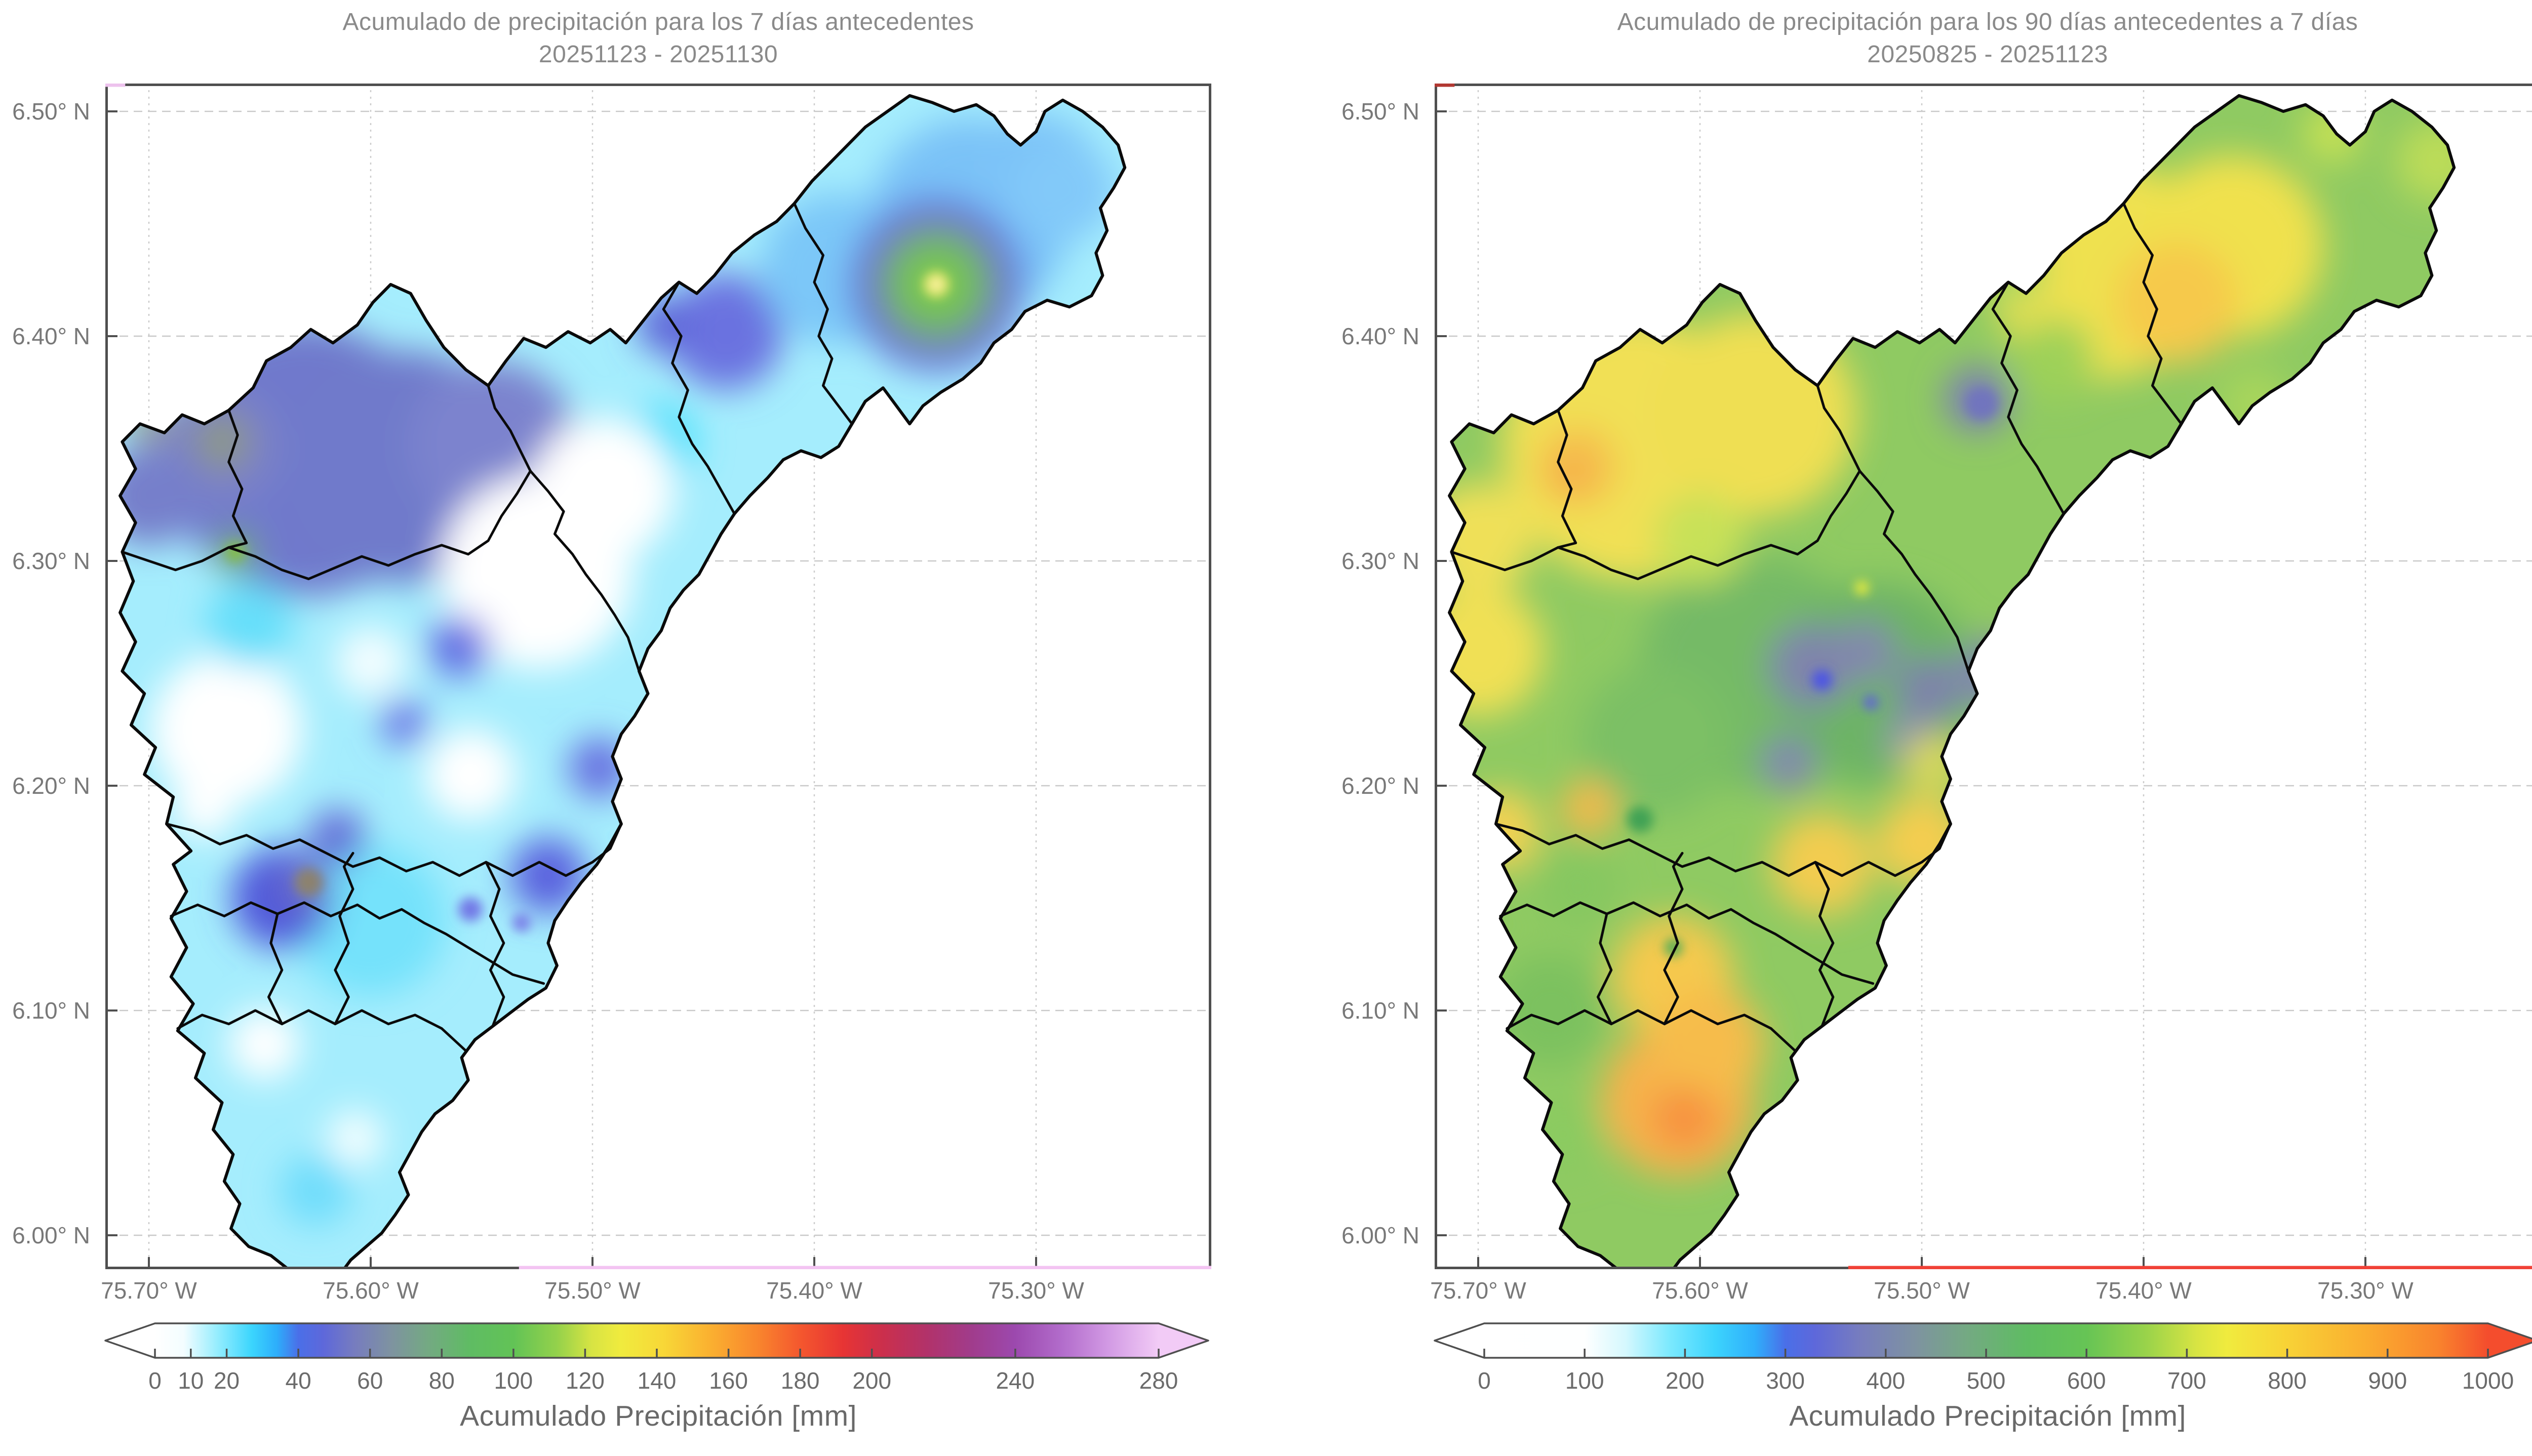 The height and width of the screenshot is (1456, 2532). I want to click on colorbar-tick-label: 1000, so click(2488, 1380).